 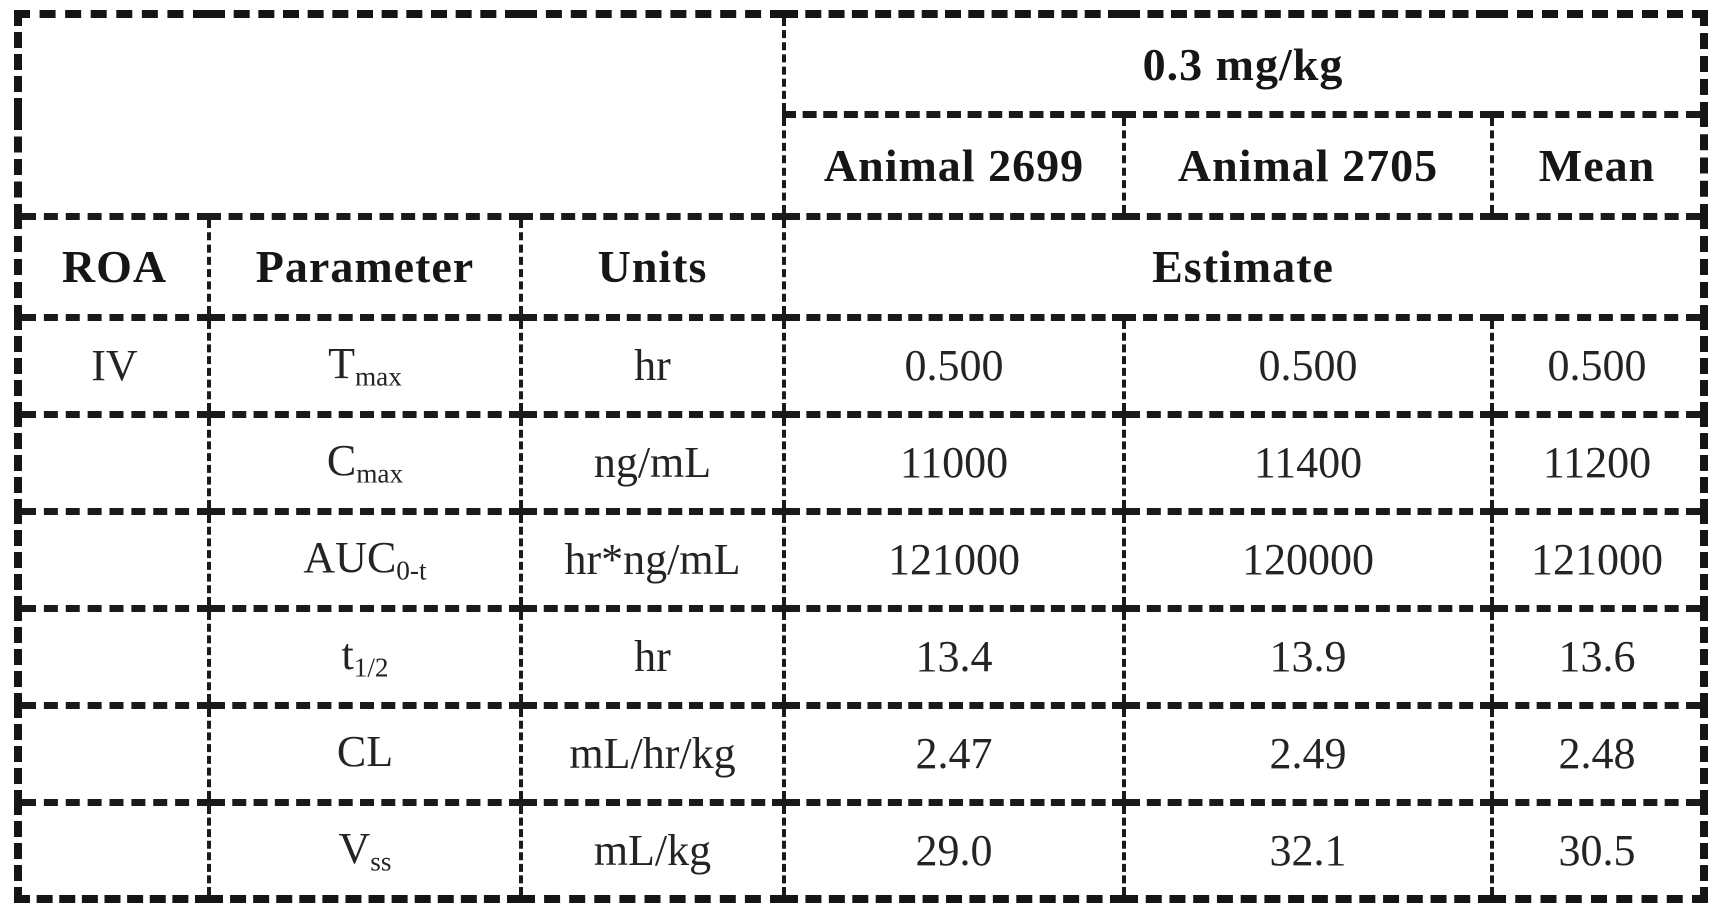 I want to click on parameter-cell: AUC0-t, so click(x=365, y=559).